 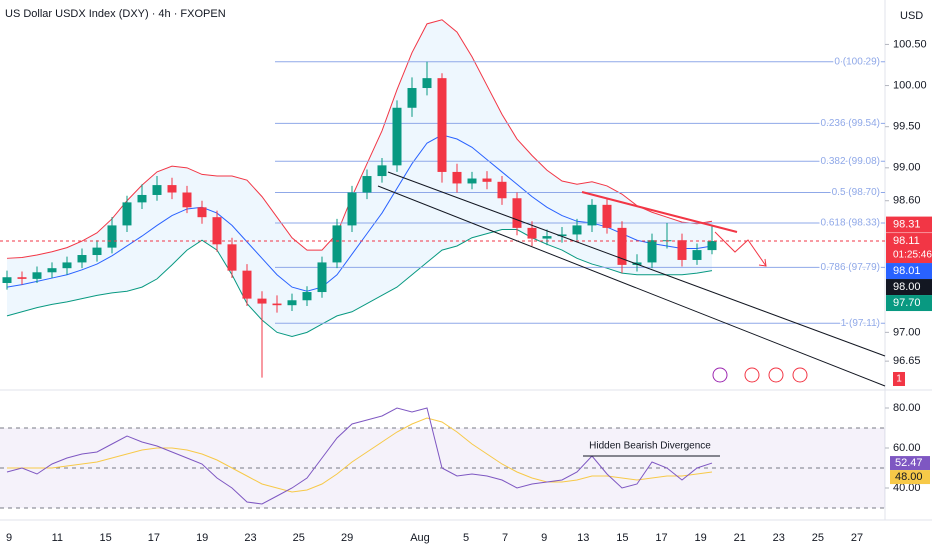 What do you see at coordinates (907, 127) in the screenshot?
I see `y-tick-label: 99.50` at bounding box center [907, 127].